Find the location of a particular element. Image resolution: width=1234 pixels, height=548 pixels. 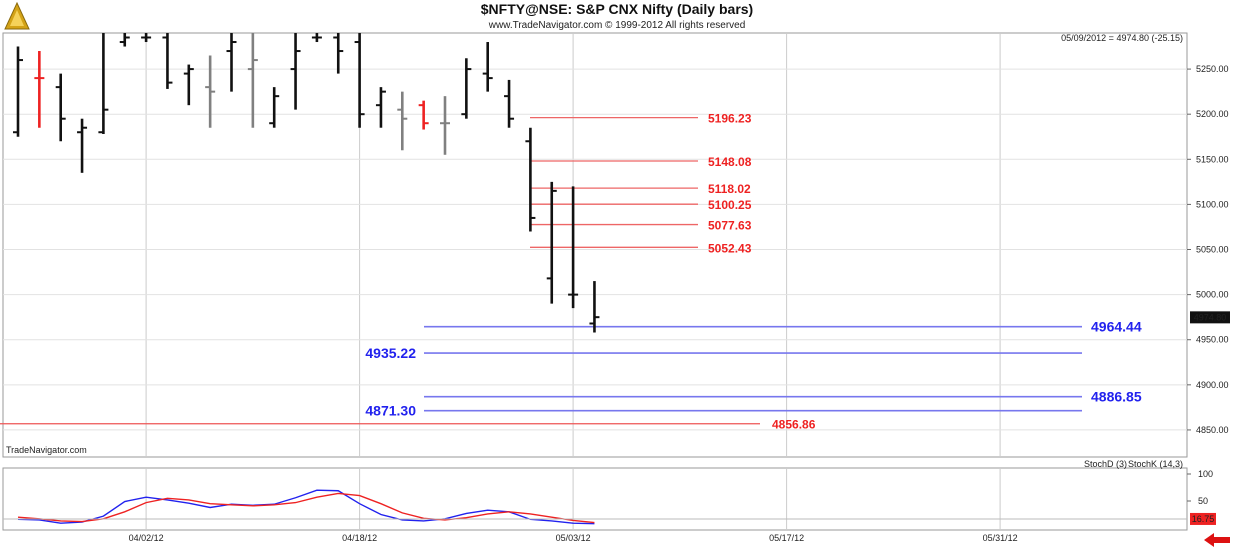

price-level-label: 5052.43 is located at coordinates (730, 248).